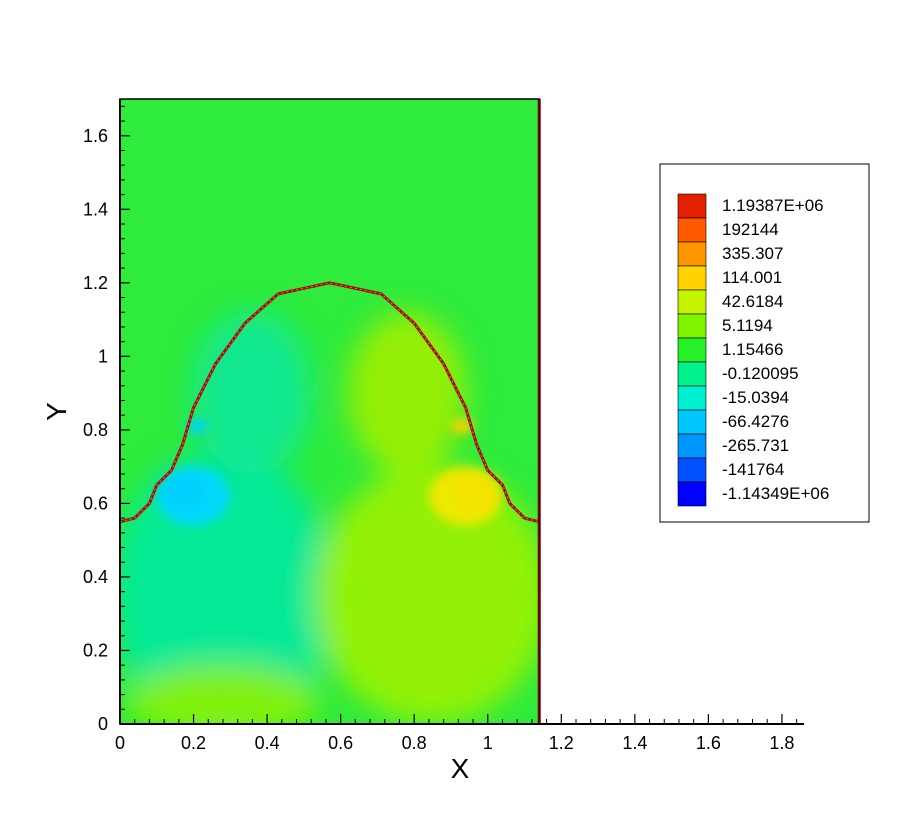 The width and height of the screenshot is (916, 814). Describe the element at coordinates (267, 743) in the screenshot. I see `x-tick-label: 0.4` at that location.